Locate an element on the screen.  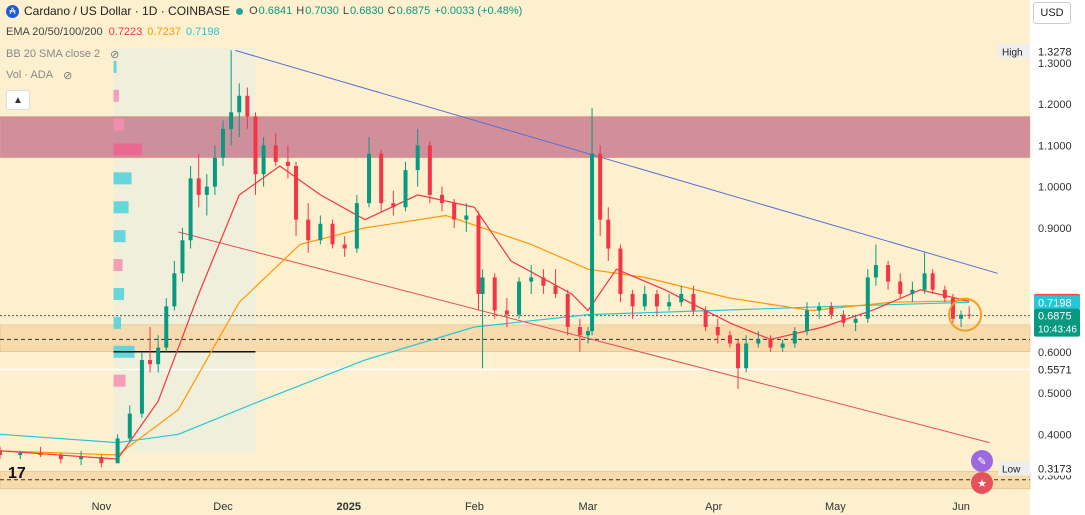
y-tick-label-1: 1.2000 is located at coordinates (1055, 105).